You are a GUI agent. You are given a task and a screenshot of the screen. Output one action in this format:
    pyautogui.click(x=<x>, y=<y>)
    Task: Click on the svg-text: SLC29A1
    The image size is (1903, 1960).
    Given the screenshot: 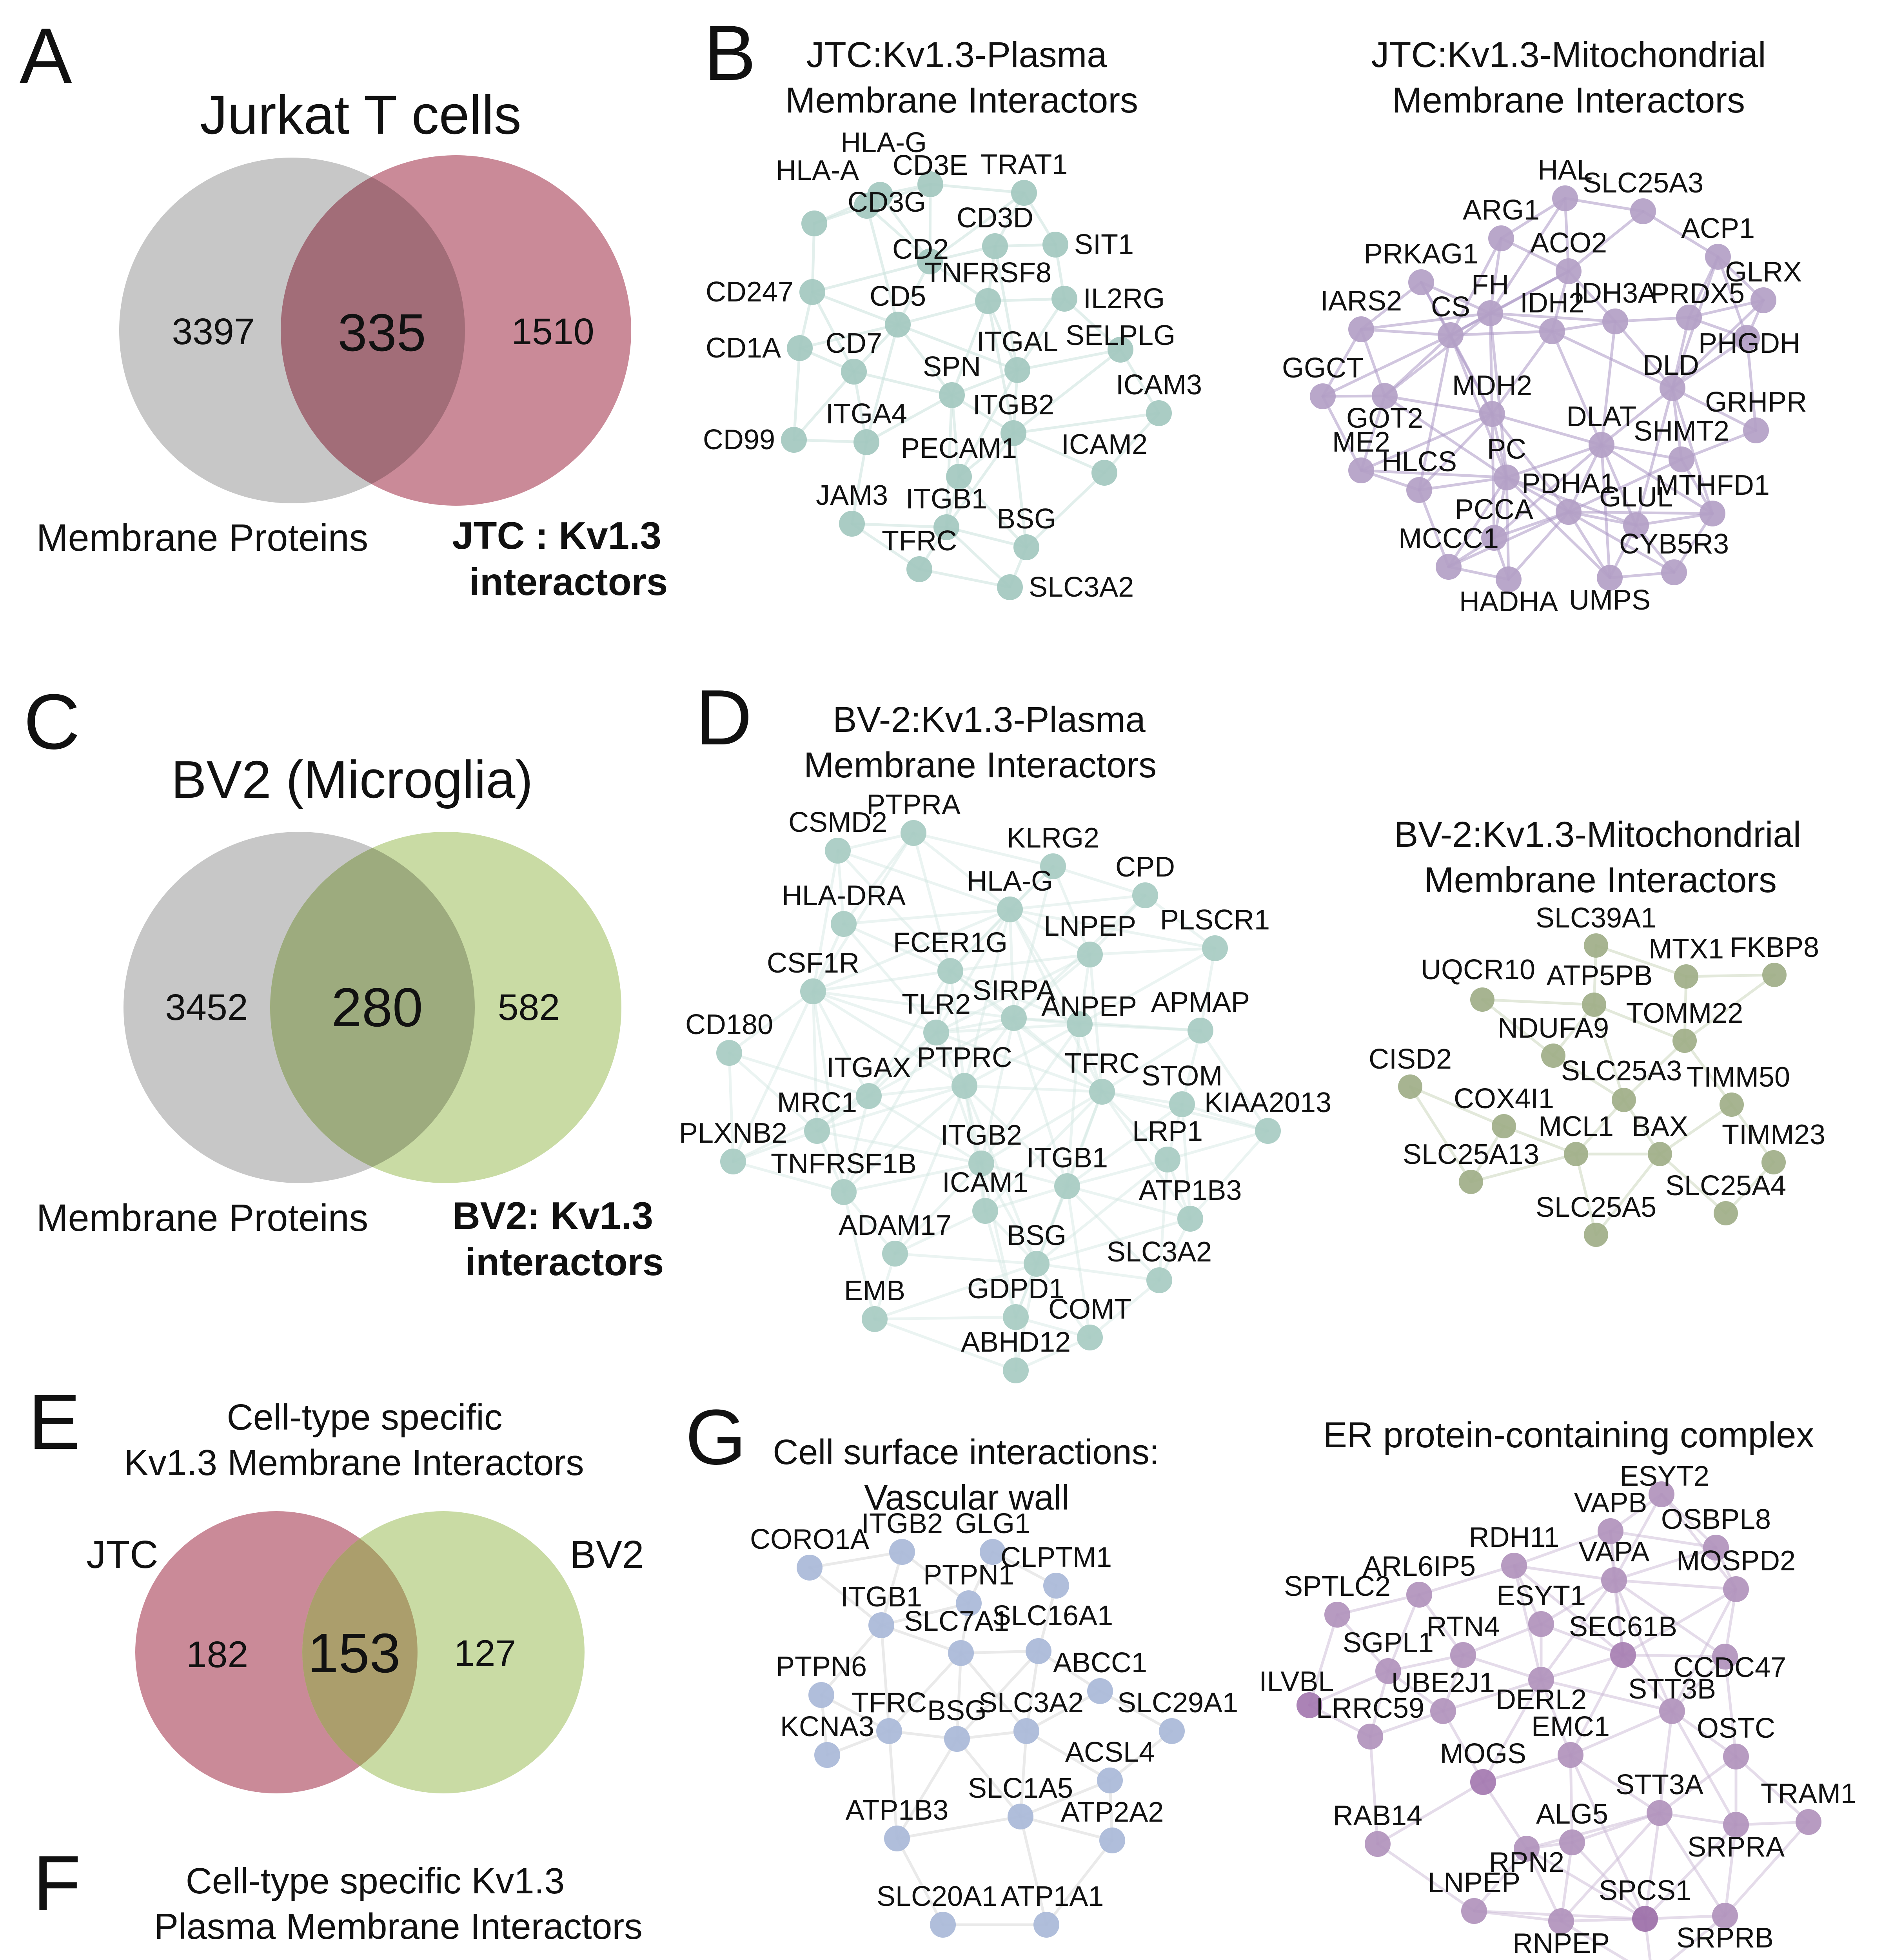 What is the action you would take?
    pyautogui.click(x=1177, y=1703)
    